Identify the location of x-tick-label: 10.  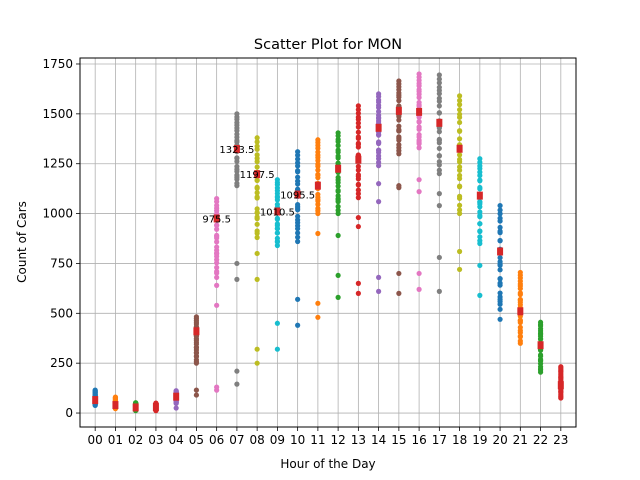
(297, 440).